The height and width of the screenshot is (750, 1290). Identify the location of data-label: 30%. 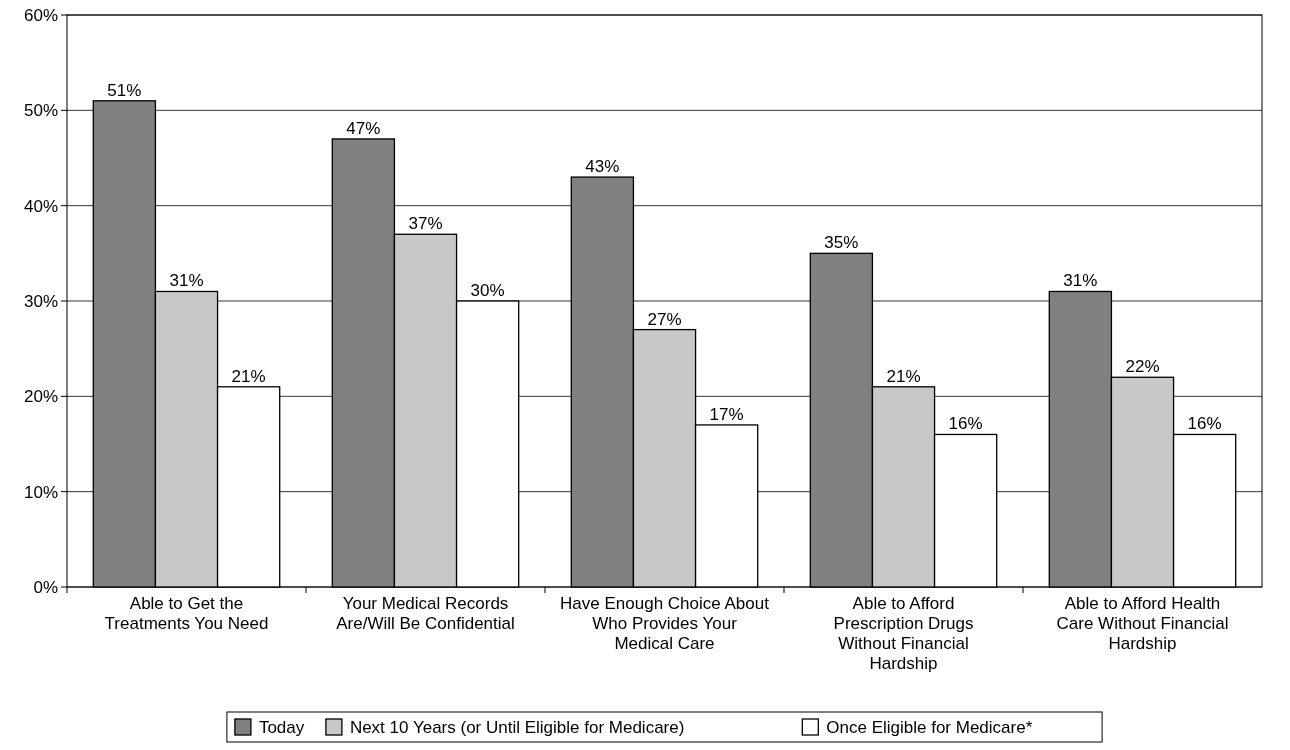
(487, 290).